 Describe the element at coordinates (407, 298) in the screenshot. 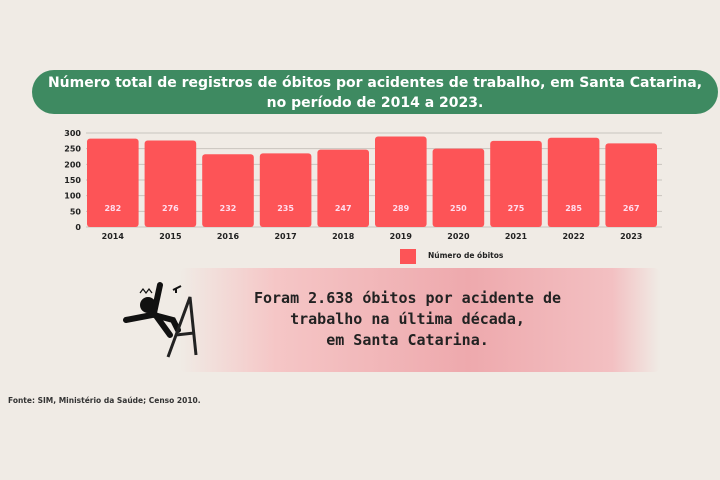

I see `message-line: Foram 2.638 óbitos por acidente de` at that location.